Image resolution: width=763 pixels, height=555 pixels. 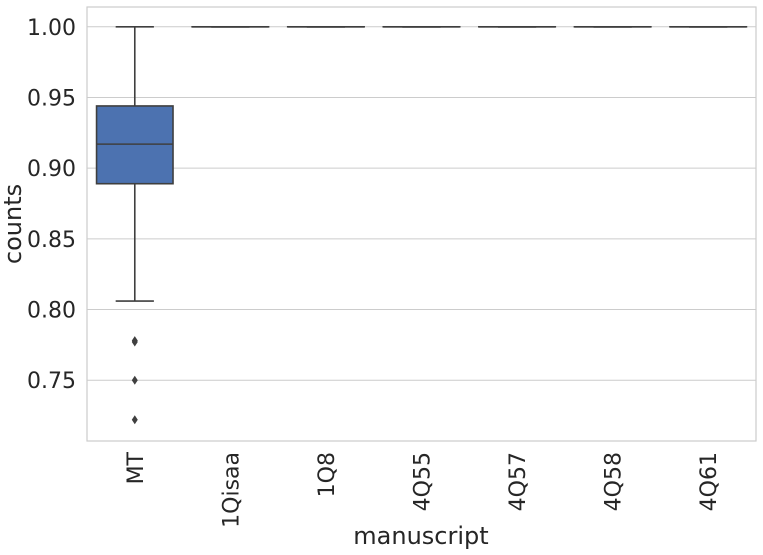 What do you see at coordinates (518, 481) in the screenshot?
I see `x-tick-label: 4Q57` at bounding box center [518, 481].